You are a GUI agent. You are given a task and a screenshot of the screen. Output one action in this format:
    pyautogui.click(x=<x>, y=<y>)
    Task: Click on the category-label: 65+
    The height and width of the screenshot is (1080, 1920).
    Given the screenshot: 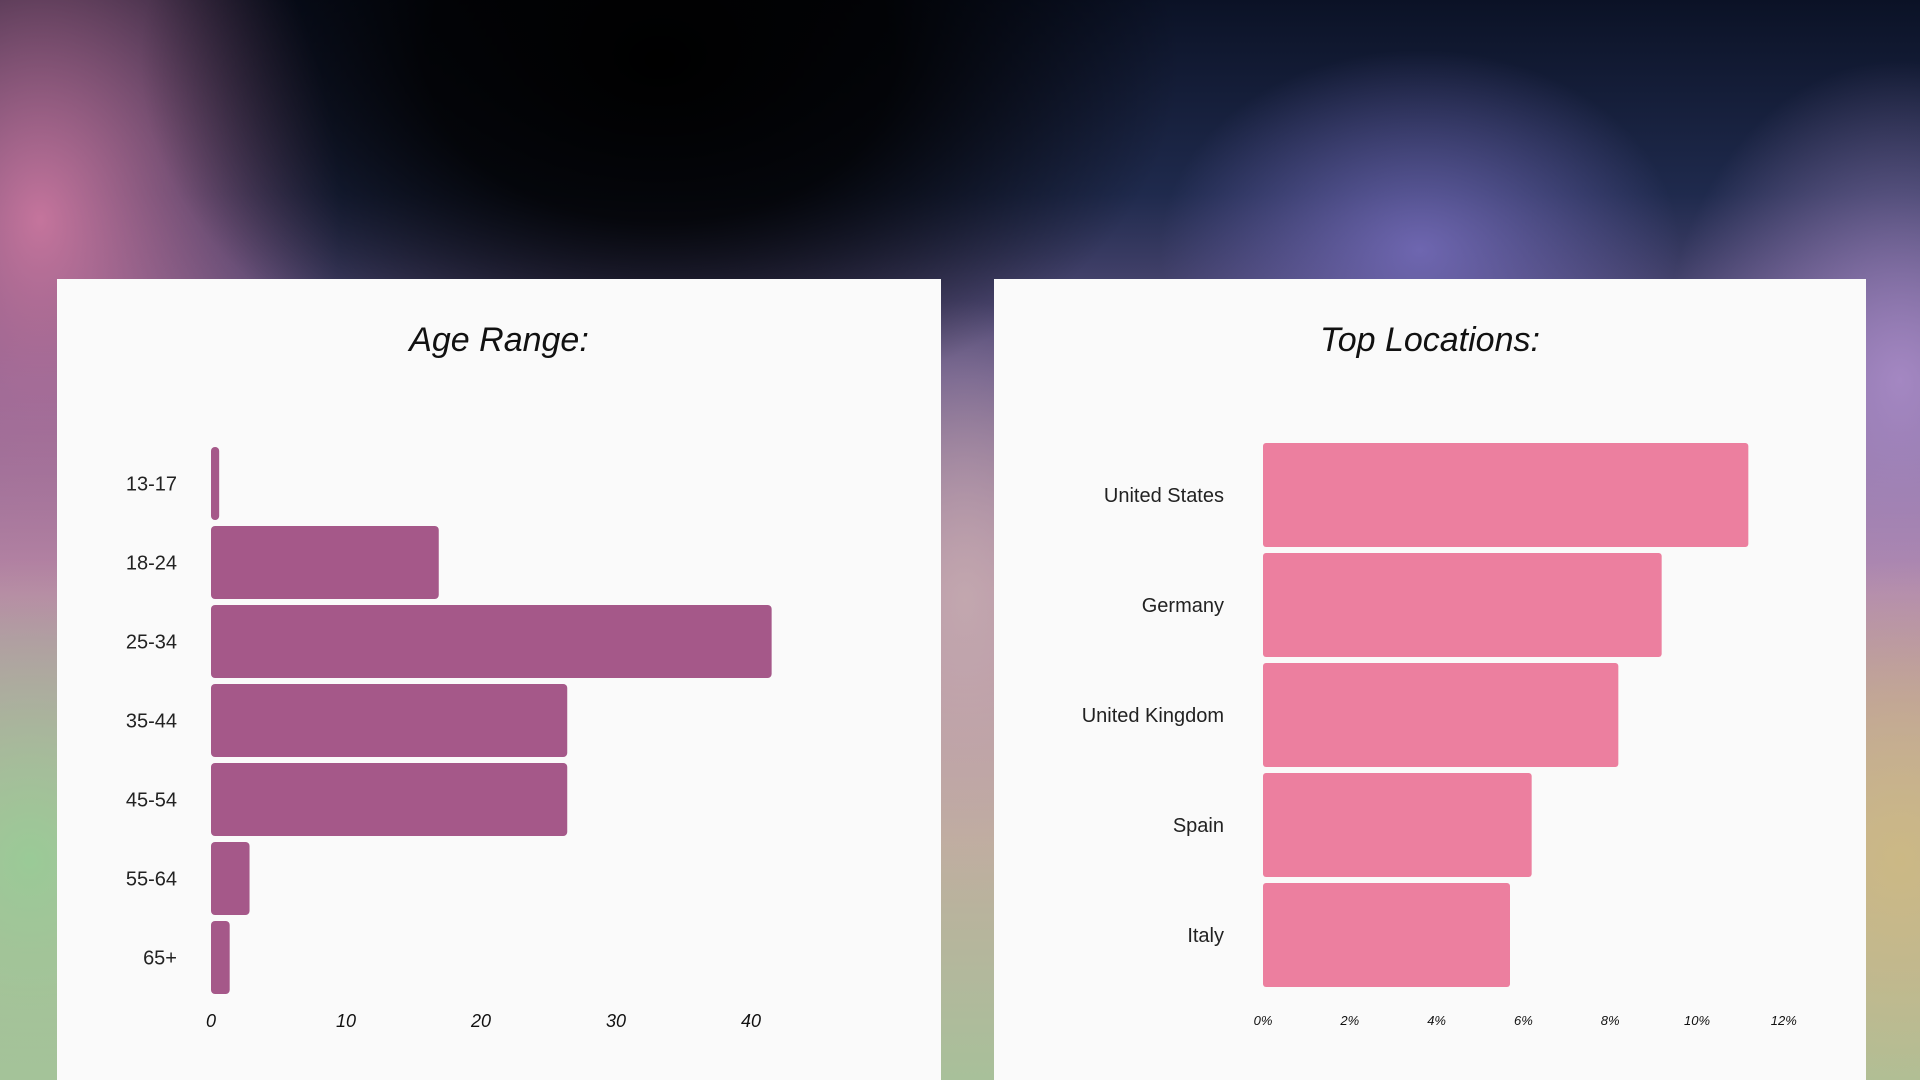 What is the action you would take?
    pyautogui.click(x=160, y=959)
    